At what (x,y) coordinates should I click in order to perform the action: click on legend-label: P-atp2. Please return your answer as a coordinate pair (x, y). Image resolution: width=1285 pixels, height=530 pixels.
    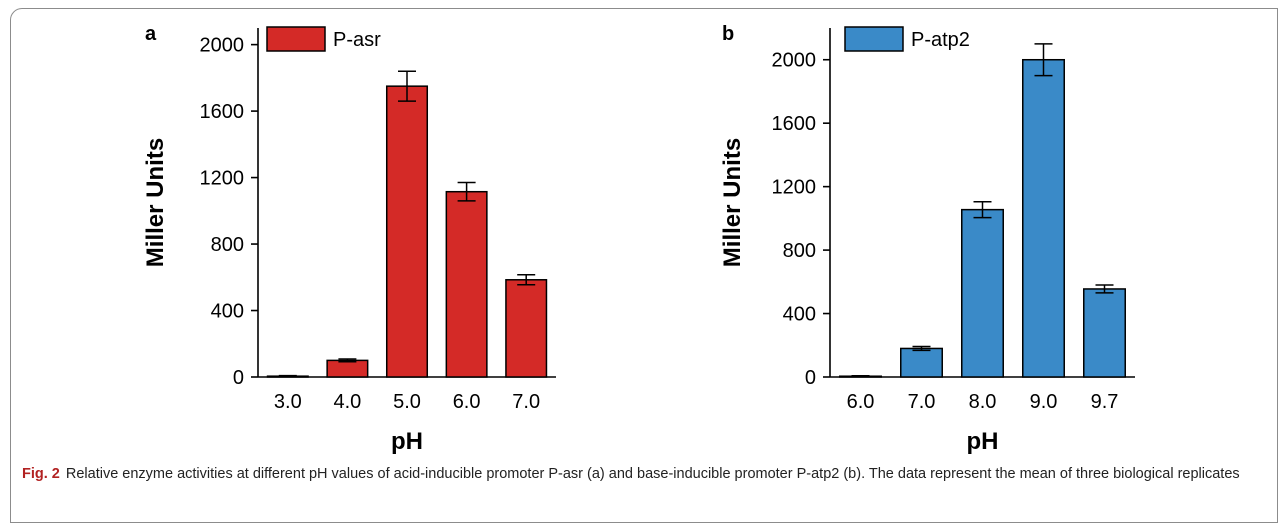
    Looking at the image, I should click on (940, 40).